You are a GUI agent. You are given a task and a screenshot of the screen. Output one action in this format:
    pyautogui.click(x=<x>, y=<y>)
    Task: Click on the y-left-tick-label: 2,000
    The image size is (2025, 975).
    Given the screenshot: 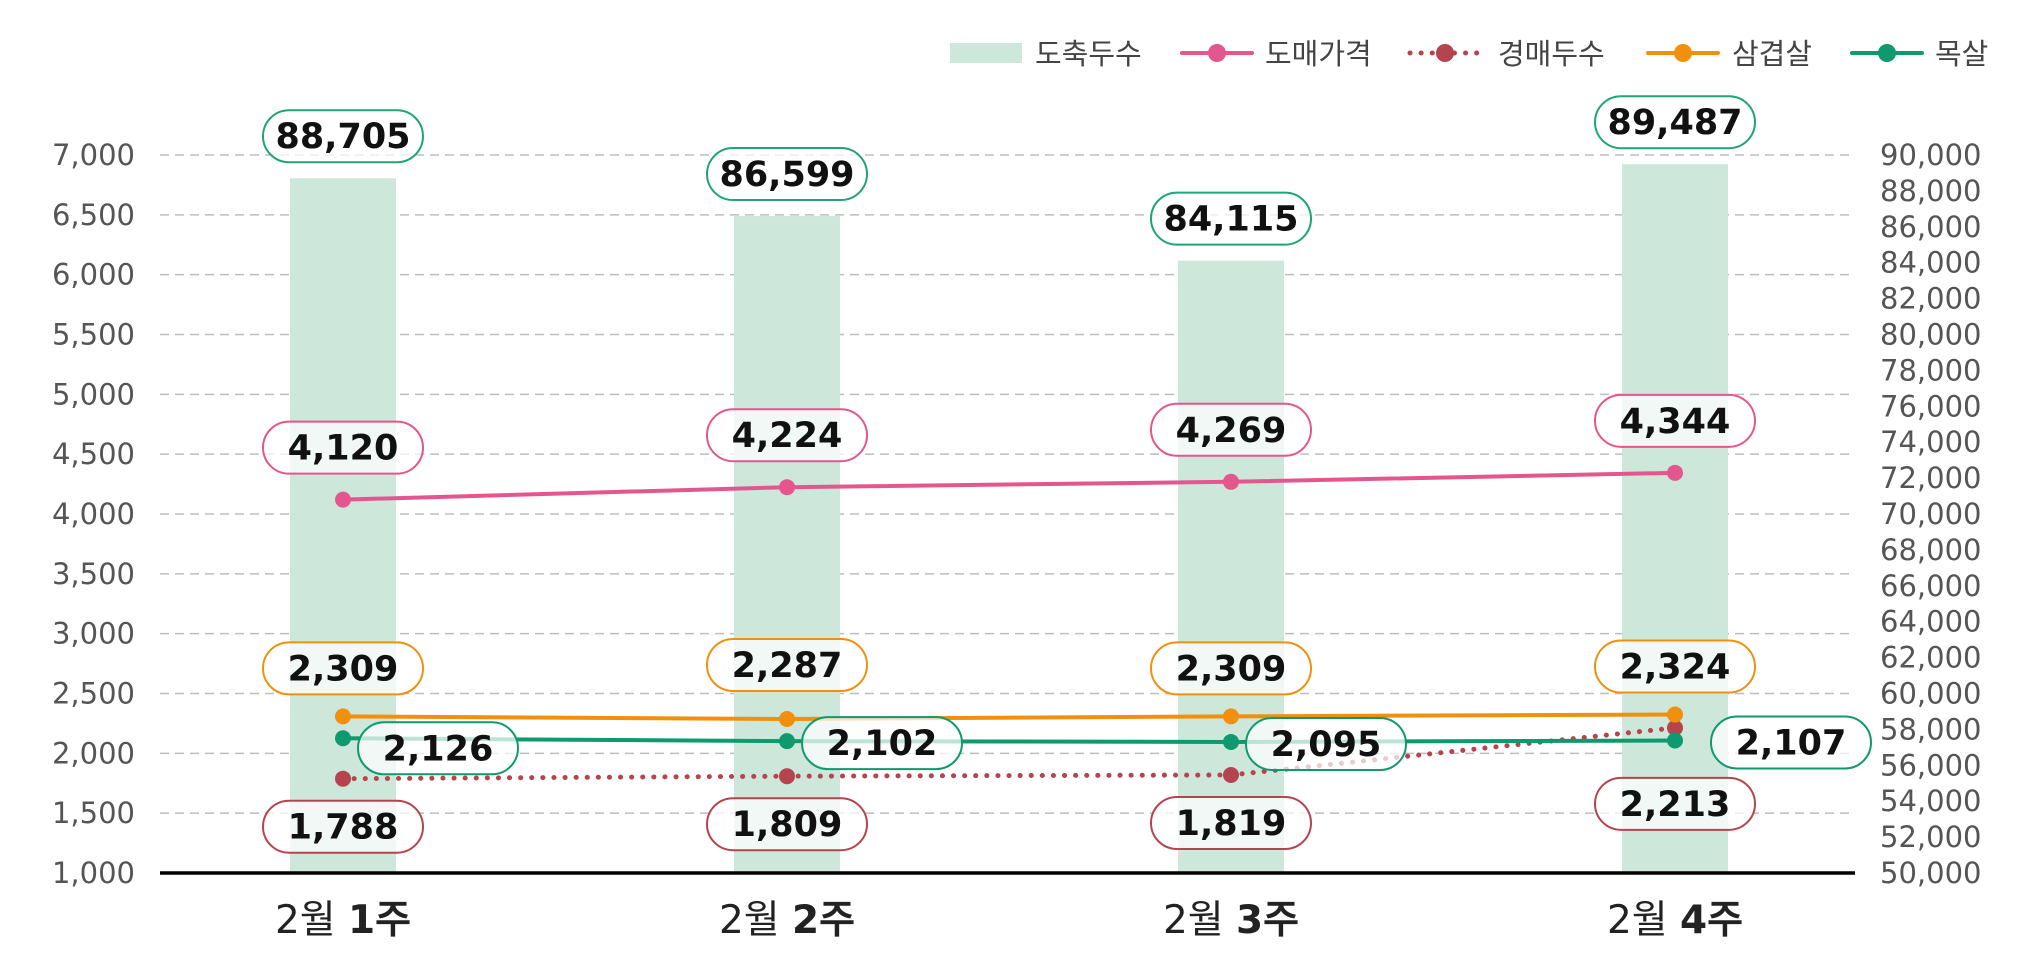 What is the action you would take?
    pyautogui.click(x=93, y=753)
    